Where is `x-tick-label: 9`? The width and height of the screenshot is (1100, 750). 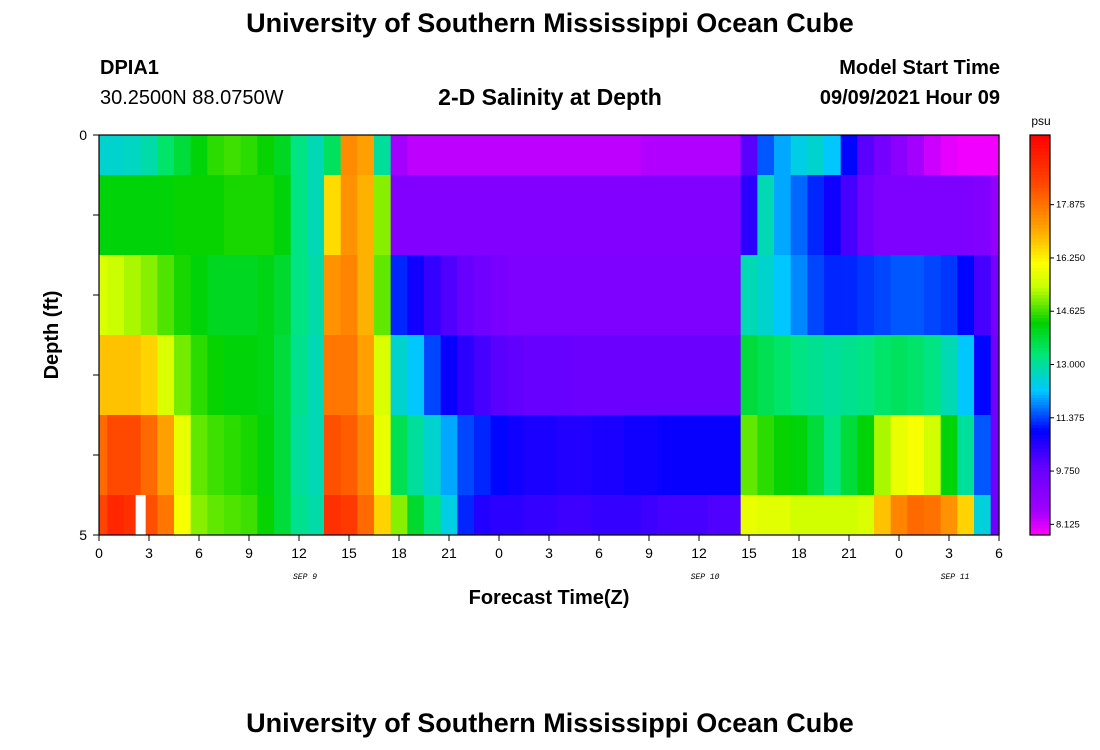 x-tick-label: 9 is located at coordinates (649, 553).